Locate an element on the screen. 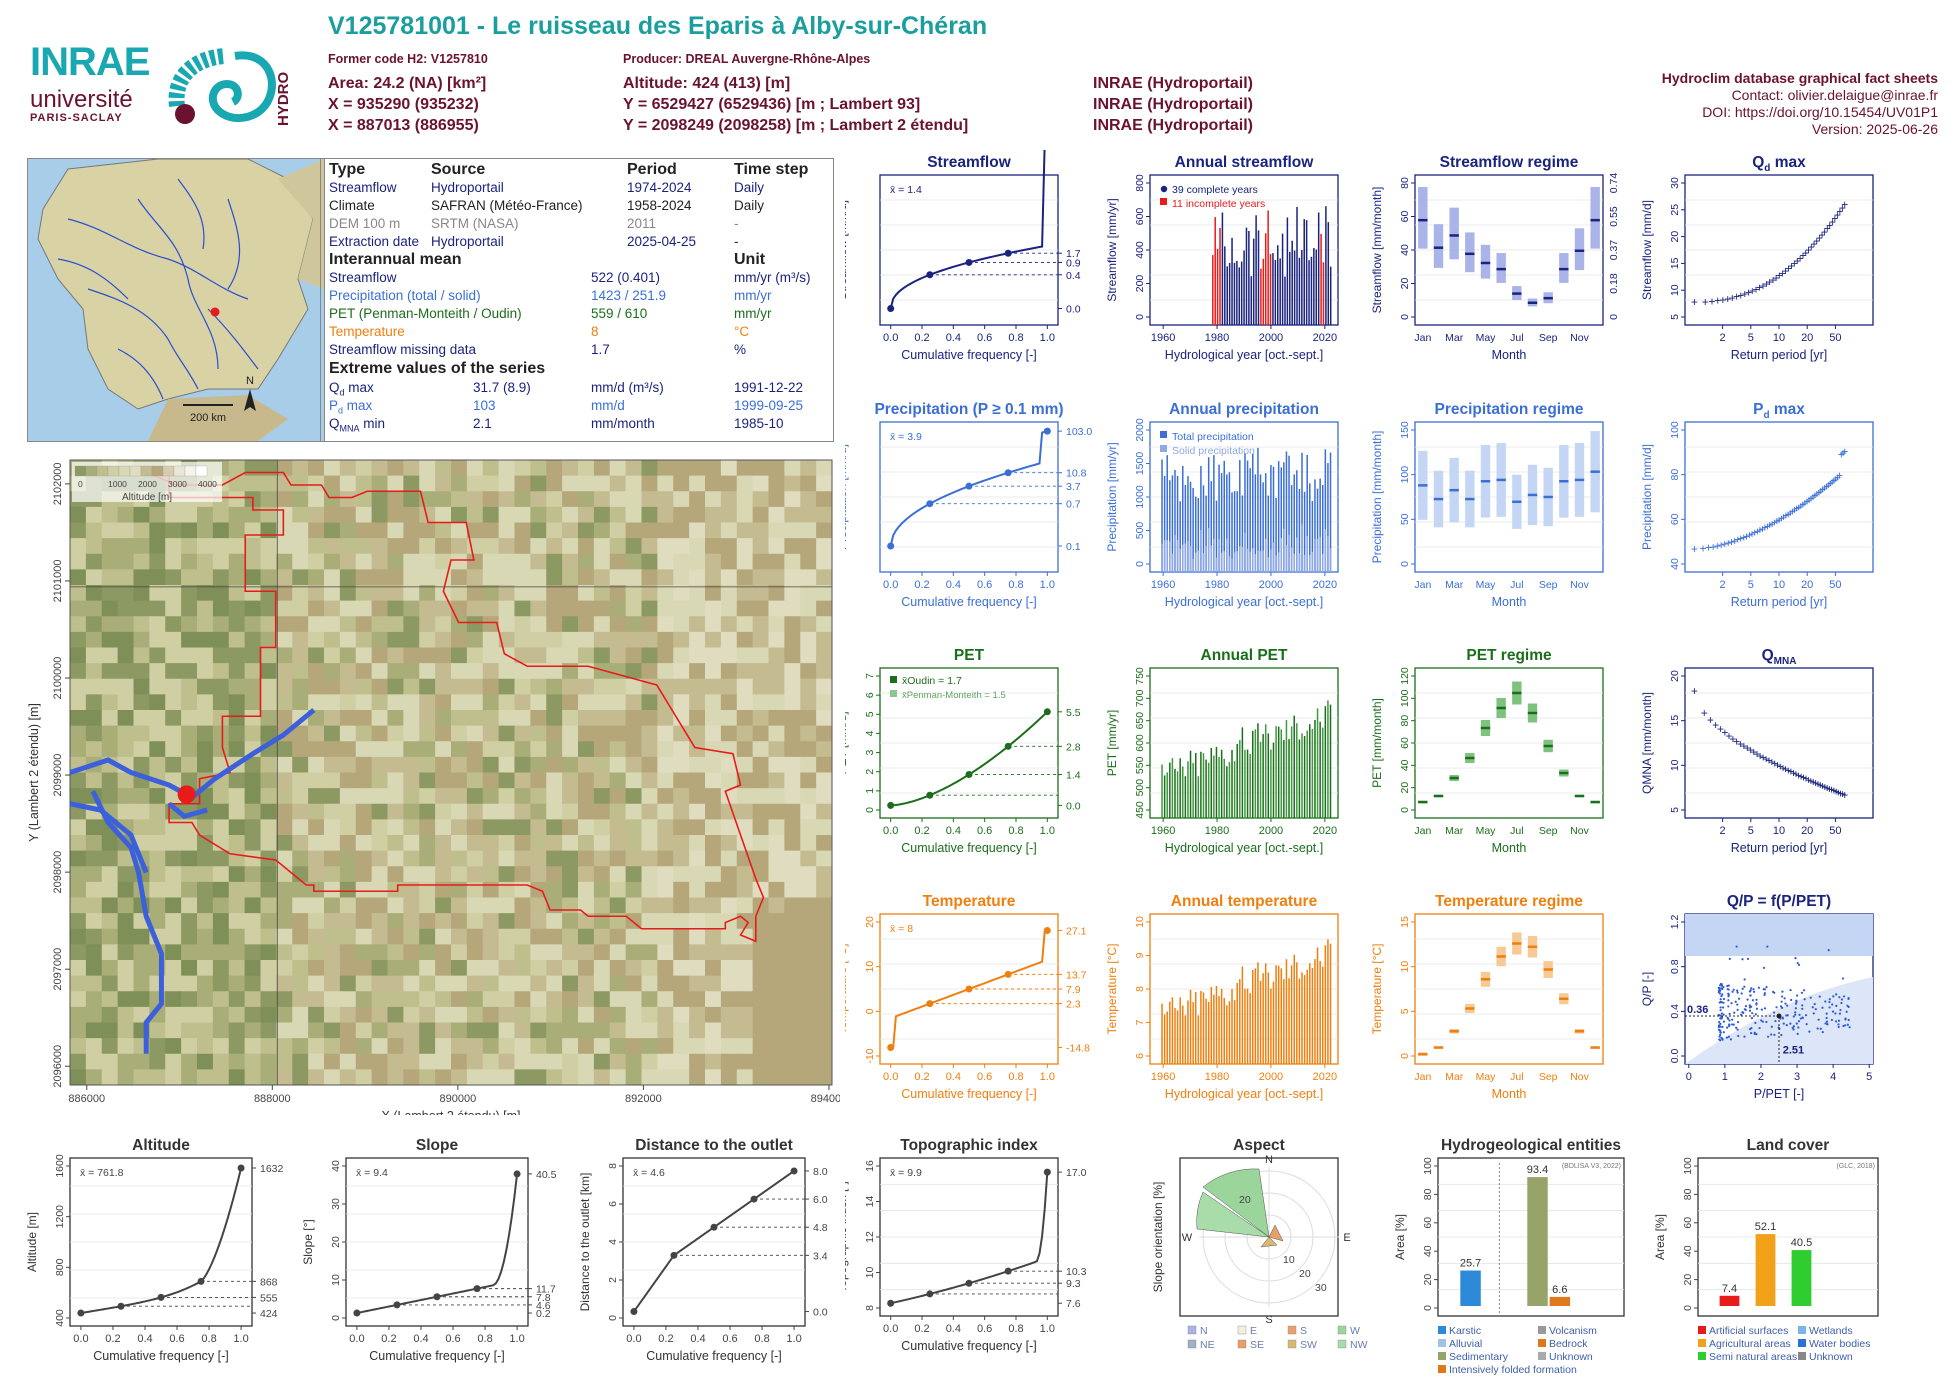  mean-row: Streamflow missing data 1.7% is located at coordinates (577, 350).